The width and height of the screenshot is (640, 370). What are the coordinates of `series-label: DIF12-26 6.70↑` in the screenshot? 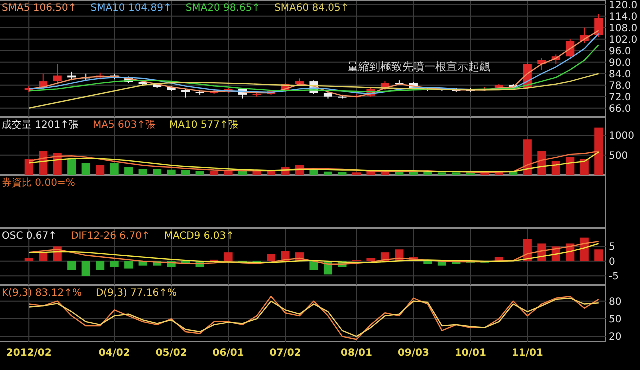 It's located at (110, 236).